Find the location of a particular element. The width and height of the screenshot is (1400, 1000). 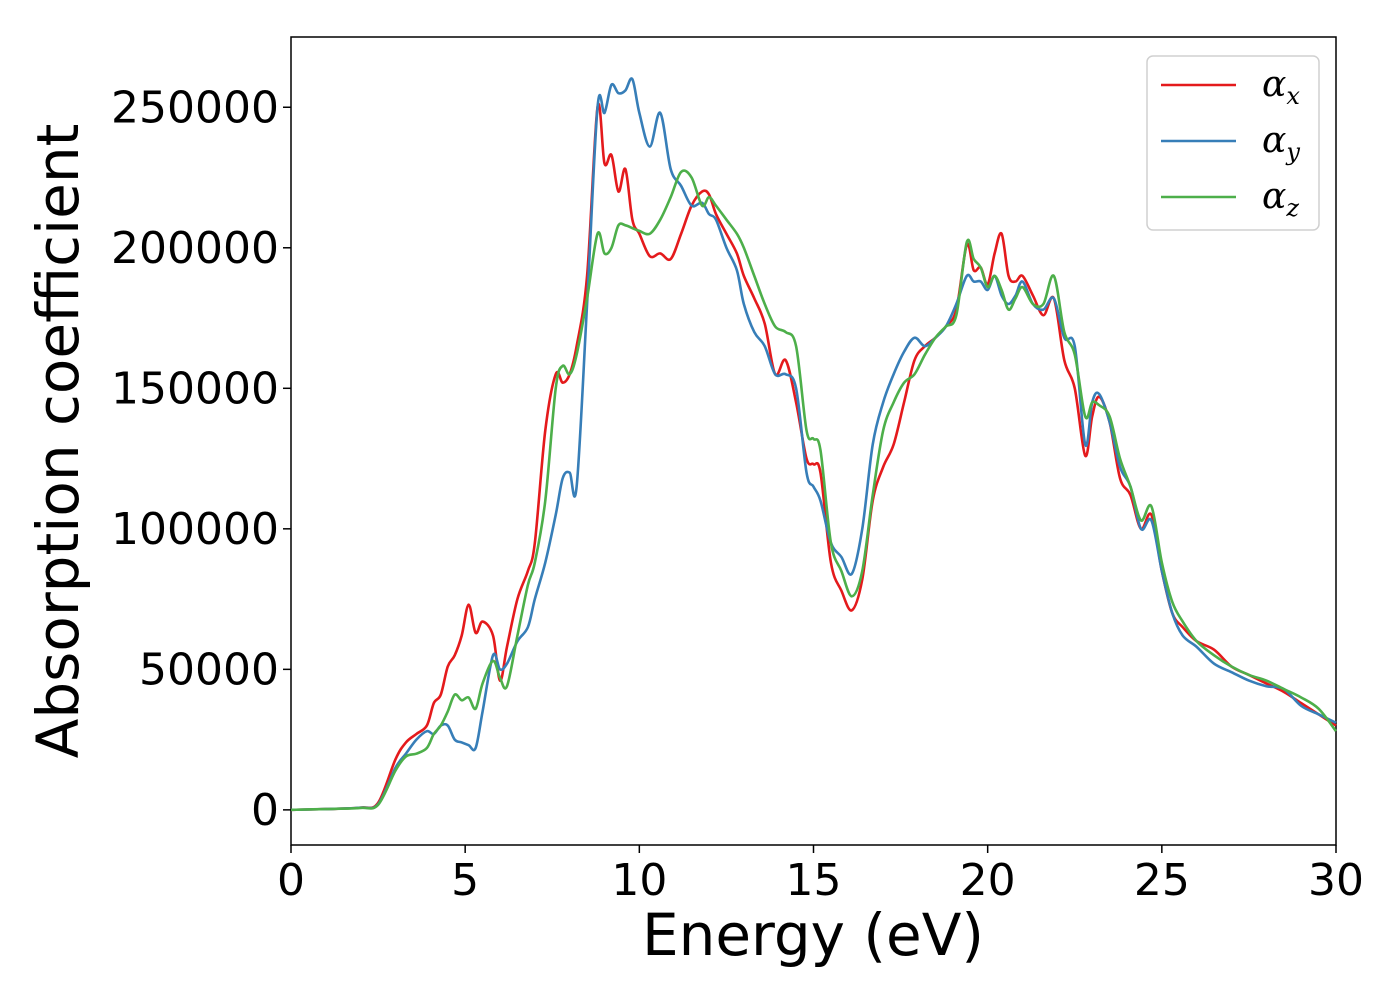

x-axis-ticks: 0 5 10 15 20 25 30 is located at coordinates (820, 875).